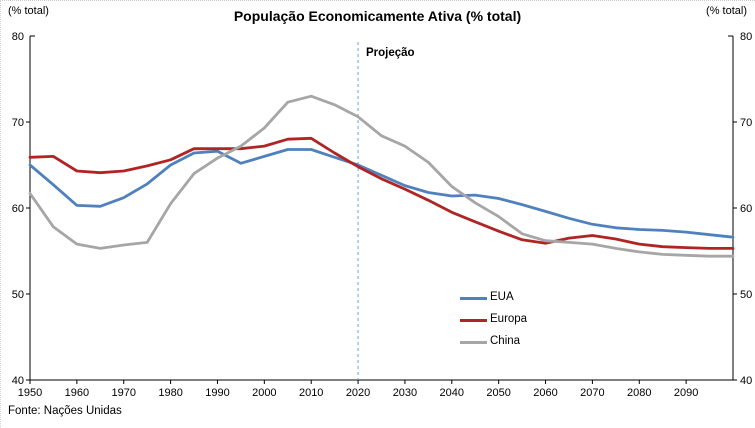 The image size is (755, 428). I want to click on left-axis-tick-label: 50, so click(18, 295).